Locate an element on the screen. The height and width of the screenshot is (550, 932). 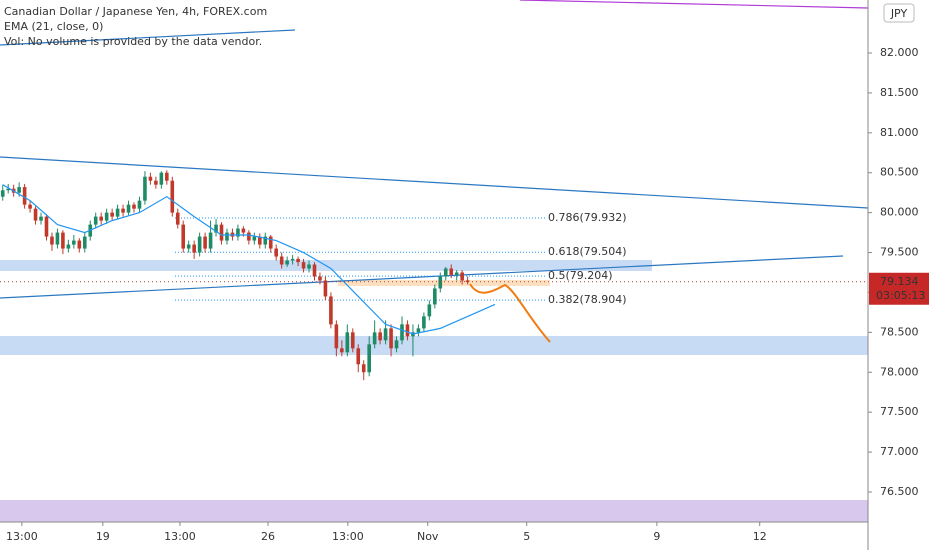
zone-orange is located at coordinates (444, 283).